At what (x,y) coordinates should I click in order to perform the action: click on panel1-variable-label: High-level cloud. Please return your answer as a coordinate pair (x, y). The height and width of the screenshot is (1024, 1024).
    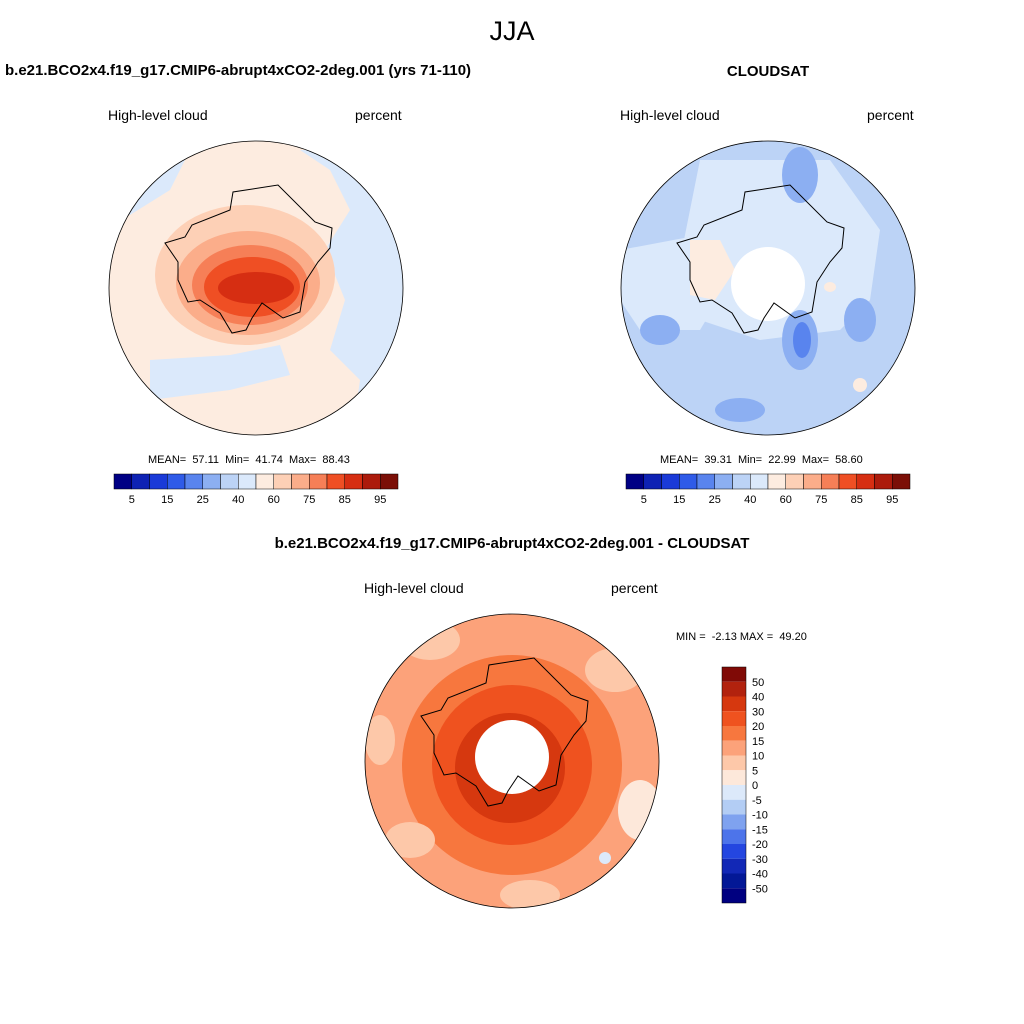
    Looking at the image, I should click on (158, 115).